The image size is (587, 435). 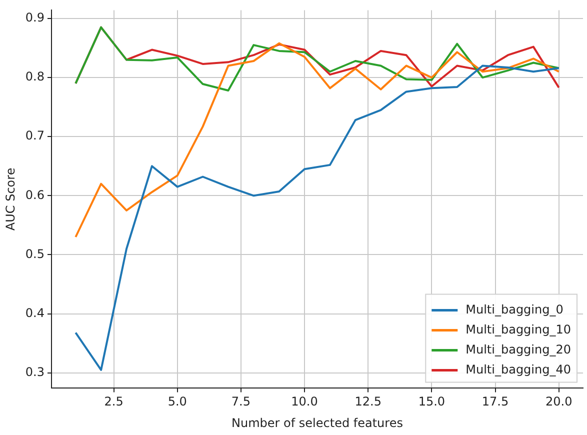 What do you see at coordinates (34, 77) in the screenshot?
I see `y-tick-label: 0.8` at bounding box center [34, 77].